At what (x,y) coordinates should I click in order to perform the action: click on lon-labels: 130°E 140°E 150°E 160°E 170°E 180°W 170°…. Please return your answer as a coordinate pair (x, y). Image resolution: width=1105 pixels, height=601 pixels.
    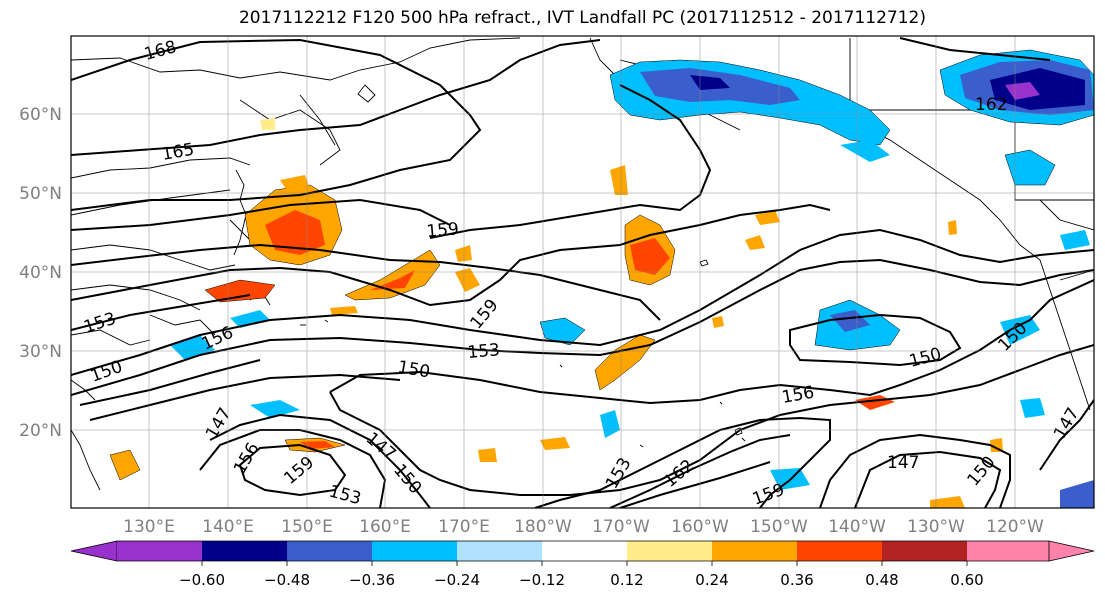
    Looking at the image, I should click on (583, 527).